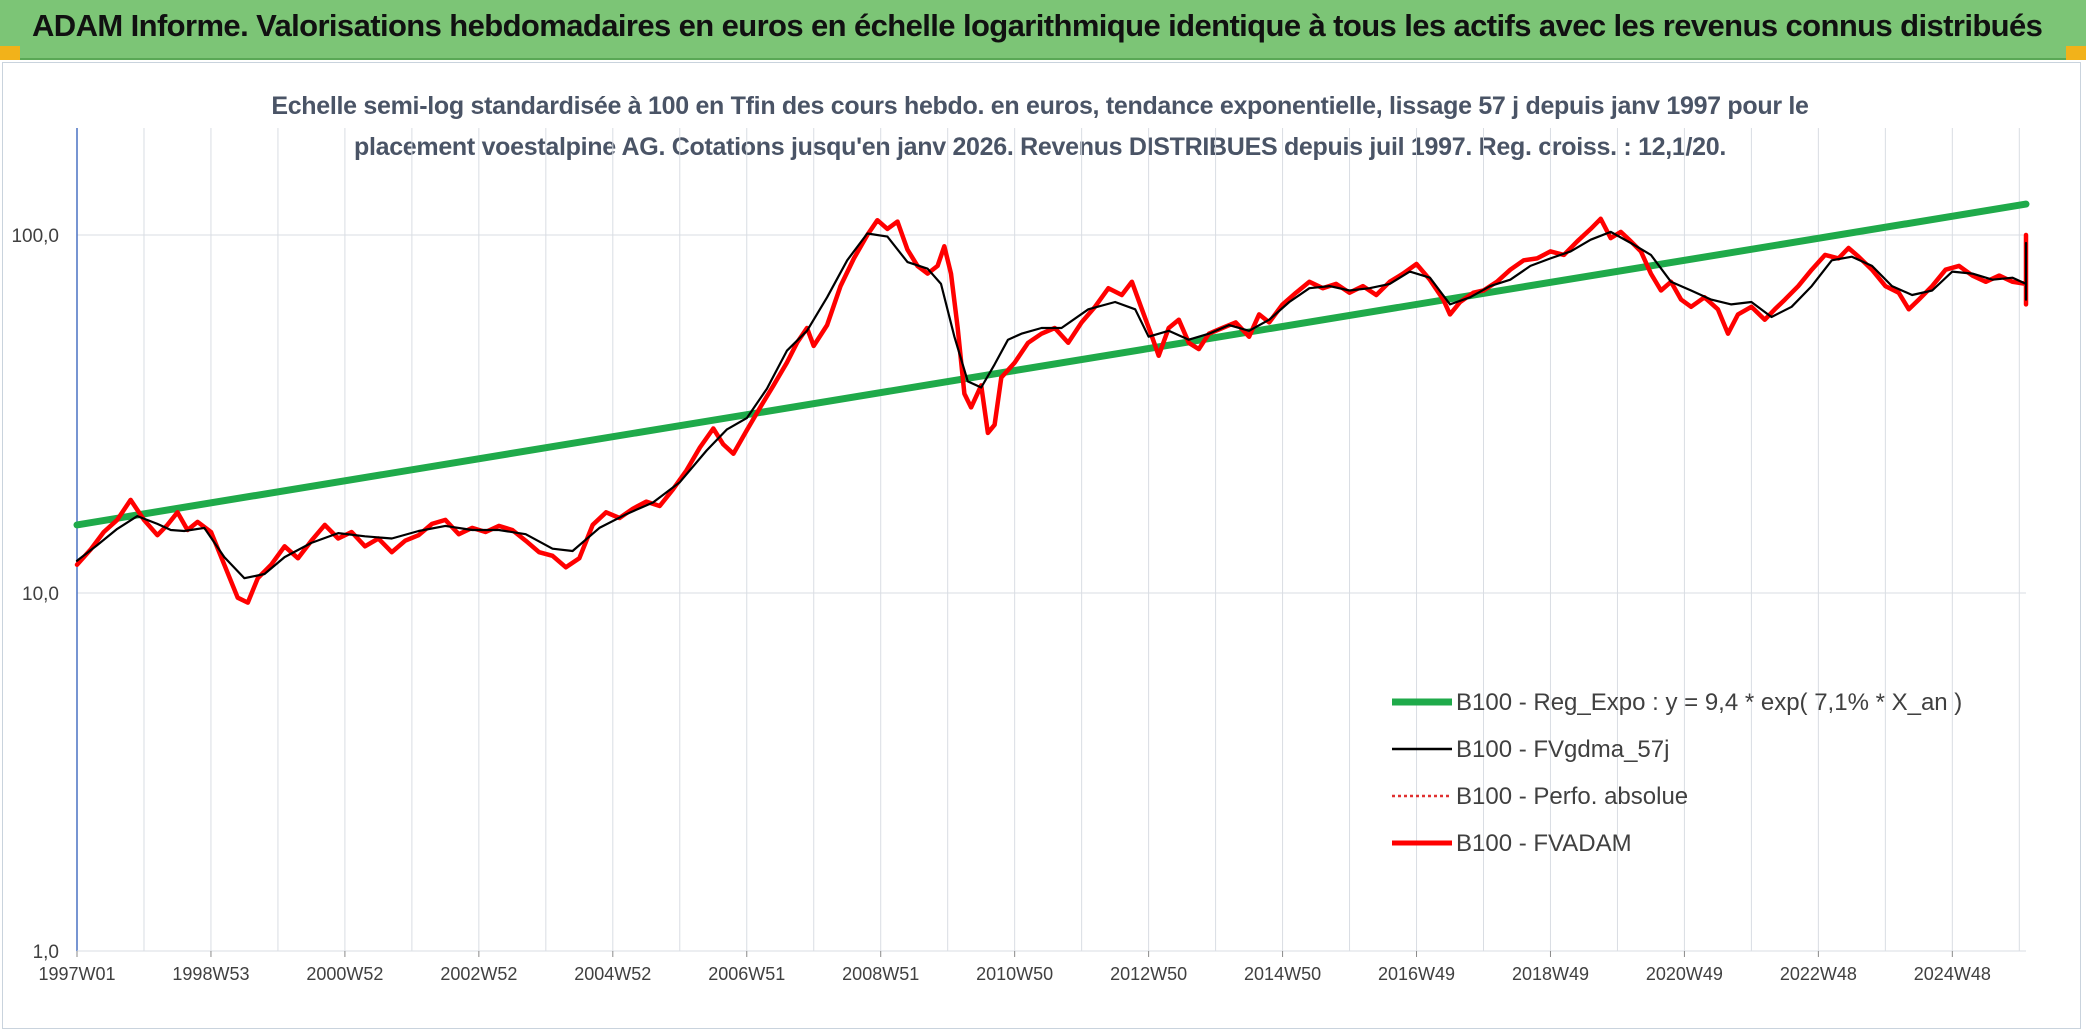 Image resolution: width=2086 pixels, height=1033 pixels. What do you see at coordinates (1148, 974) in the screenshot?
I see `x-tick-label: 2012W50` at bounding box center [1148, 974].